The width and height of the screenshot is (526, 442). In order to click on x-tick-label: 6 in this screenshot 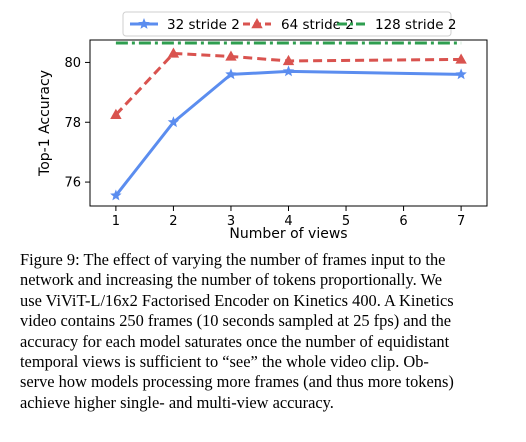, I will do `click(403, 221)`.